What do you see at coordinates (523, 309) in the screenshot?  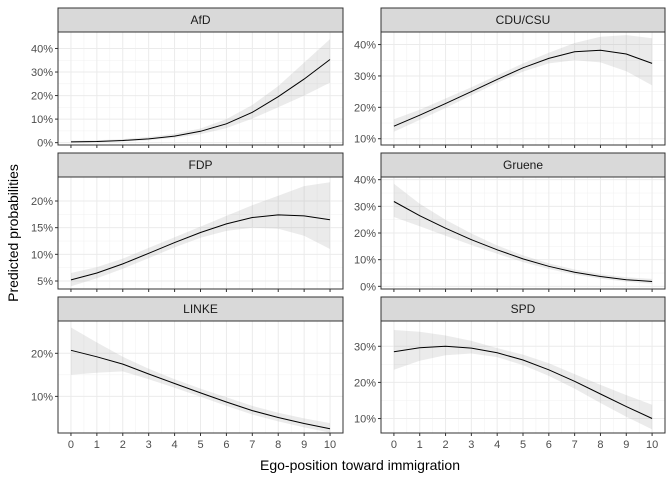 I see `panel-strip-label: SPD` at bounding box center [523, 309].